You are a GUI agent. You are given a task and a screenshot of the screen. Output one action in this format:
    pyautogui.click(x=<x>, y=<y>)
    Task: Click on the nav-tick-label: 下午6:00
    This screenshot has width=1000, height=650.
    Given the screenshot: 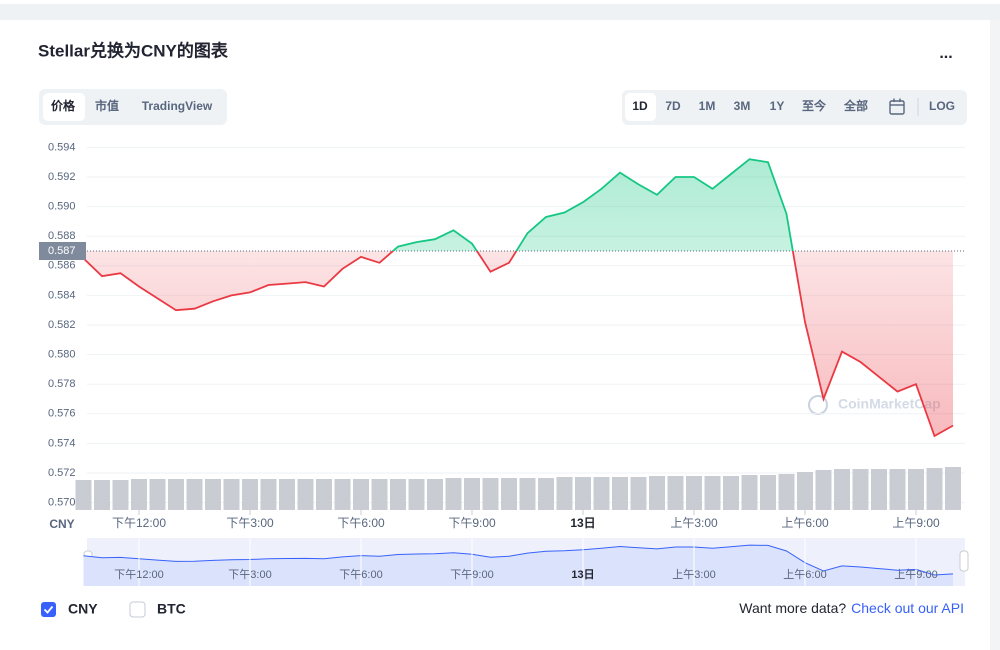 What is the action you would take?
    pyautogui.click(x=360, y=574)
    